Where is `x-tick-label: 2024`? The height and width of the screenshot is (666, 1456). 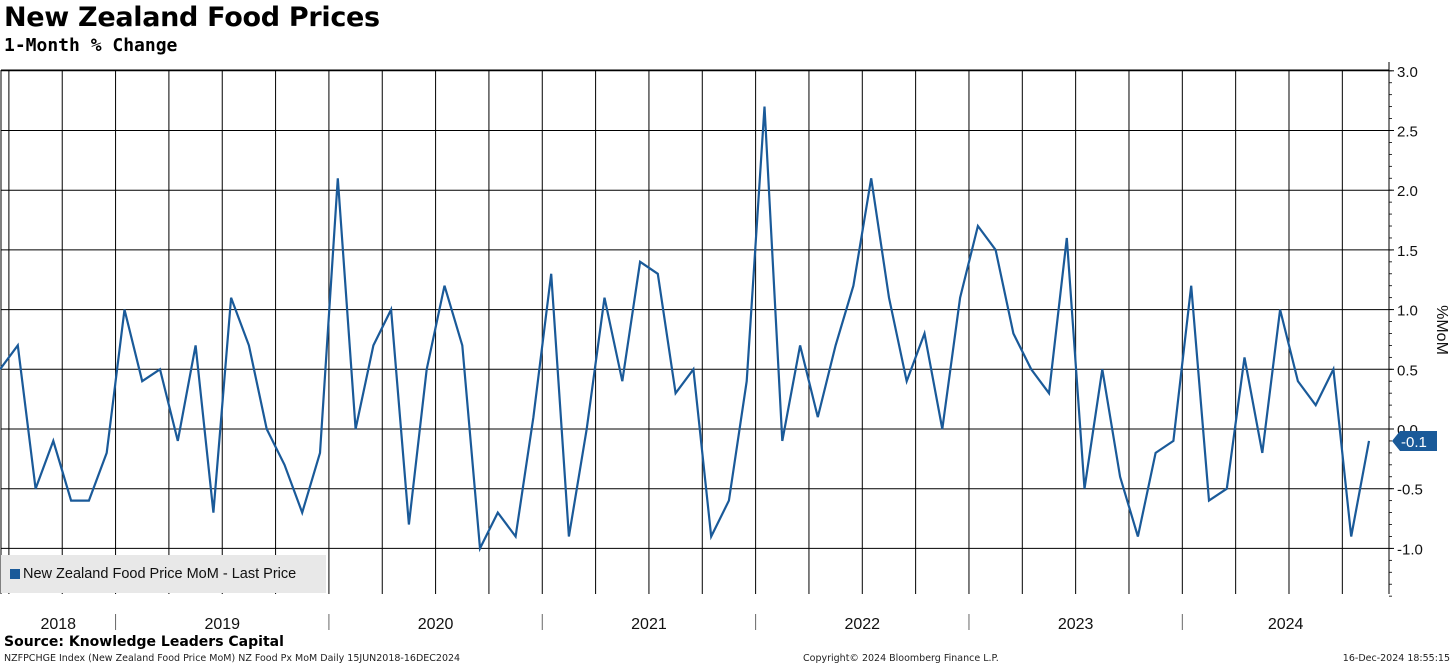
x-tick-label: 2024 is located at coordinates (1286, 624).